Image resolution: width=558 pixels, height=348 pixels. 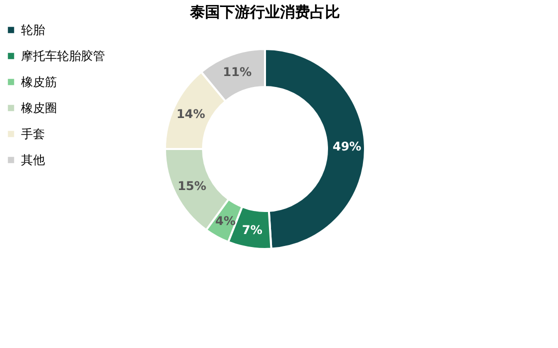 I want to click on legend-label: 其他, so click(x=33, y=160).